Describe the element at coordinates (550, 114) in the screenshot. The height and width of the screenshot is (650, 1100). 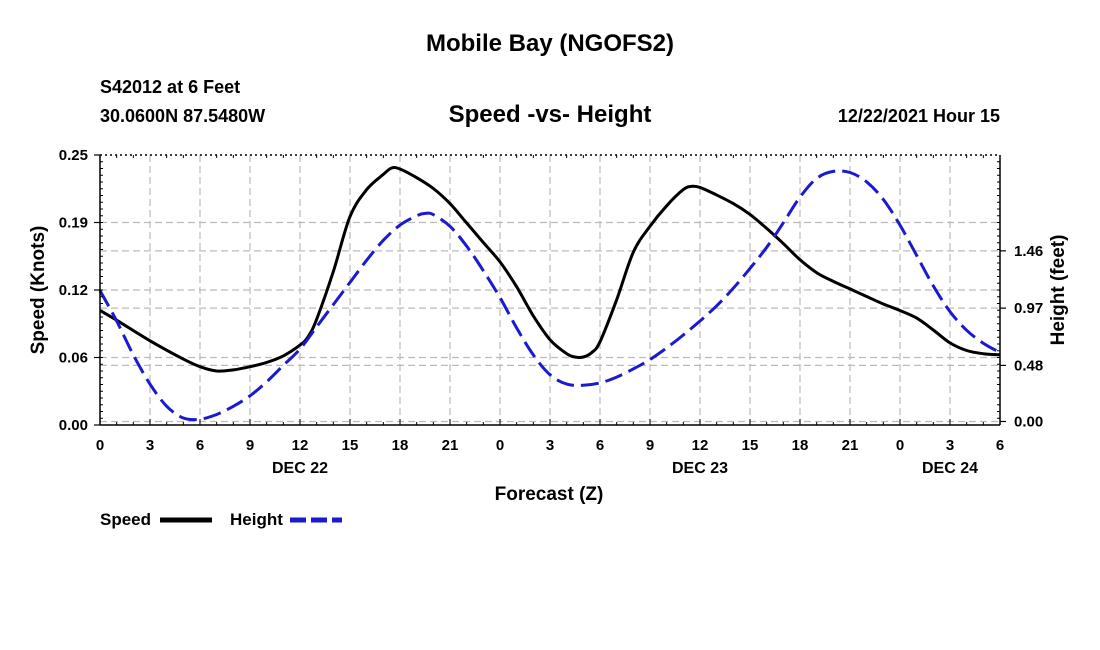
I see `chart-subtitle: Speed -vs- Height` at that location.